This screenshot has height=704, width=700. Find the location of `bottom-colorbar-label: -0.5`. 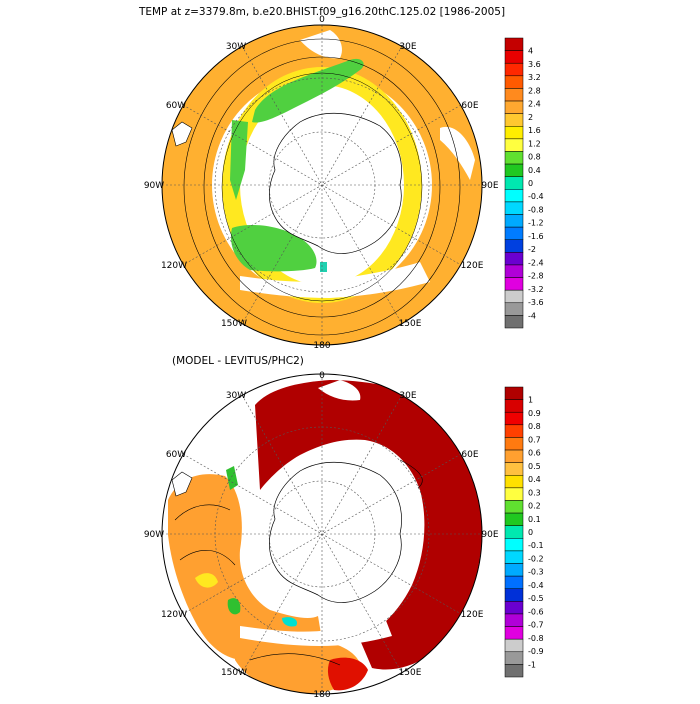

bottom-colorbar-label: -0.5 is located at coordinates (536, 598).